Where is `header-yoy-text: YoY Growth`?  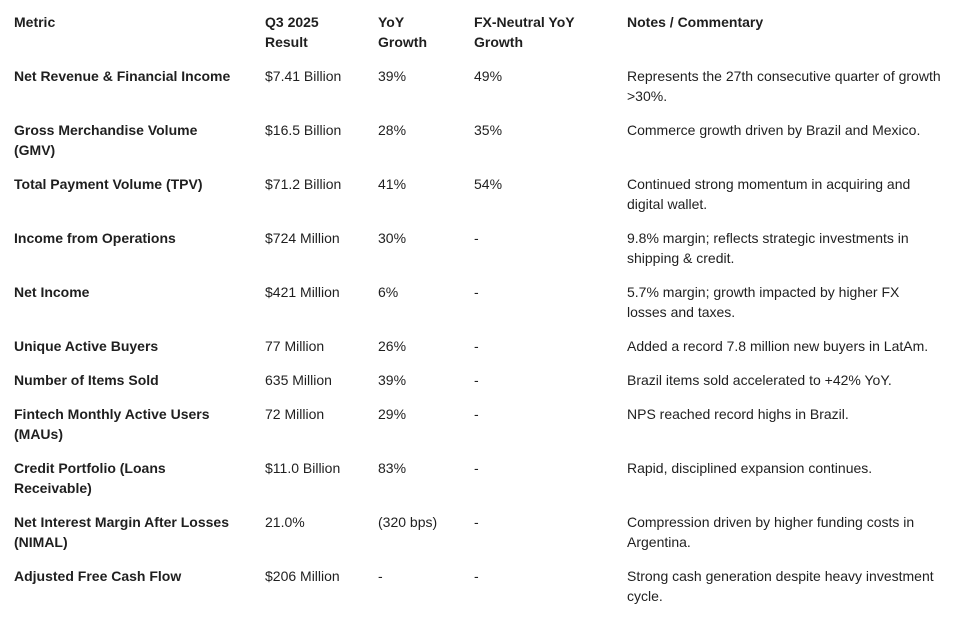
header-yoy-text: YoY Growth is located at coordinates (402, 32).